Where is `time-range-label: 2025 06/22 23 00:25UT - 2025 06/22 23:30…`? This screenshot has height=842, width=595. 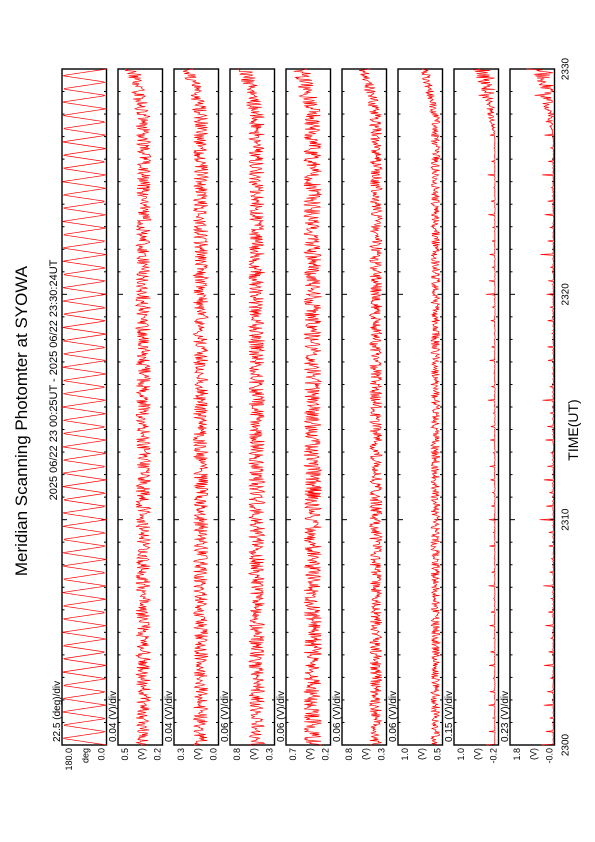
time-range-label: 2025 06/22 23 00:25UT - 2025 06/22 23:30… is located at coordinates (54, 379).